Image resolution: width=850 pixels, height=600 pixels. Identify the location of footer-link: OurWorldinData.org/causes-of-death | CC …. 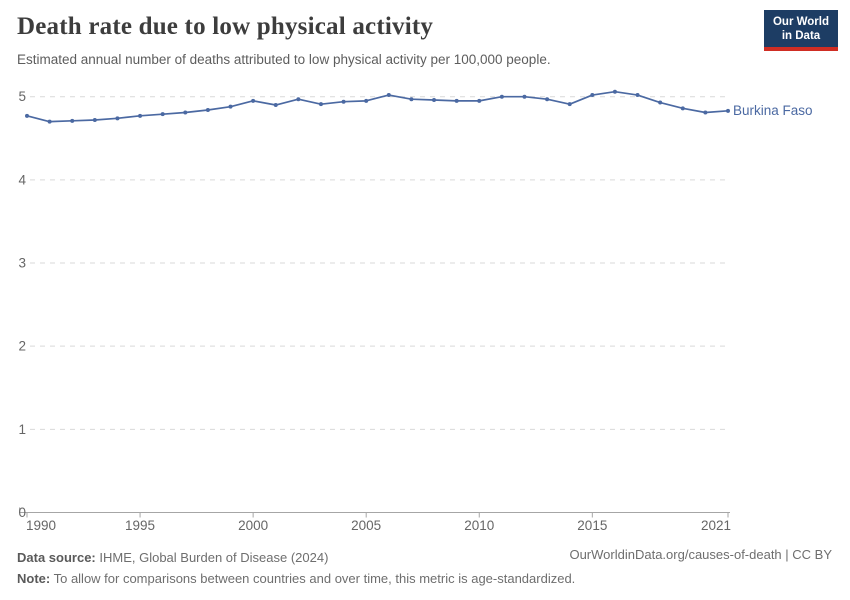
(700, 554).